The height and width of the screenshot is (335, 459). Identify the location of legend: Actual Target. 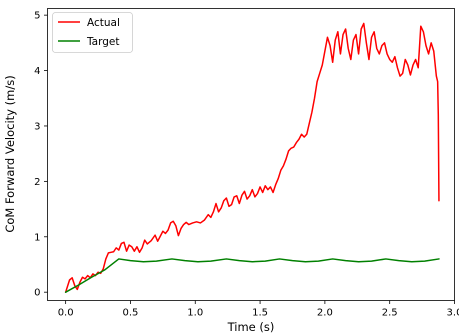
(92, 32).